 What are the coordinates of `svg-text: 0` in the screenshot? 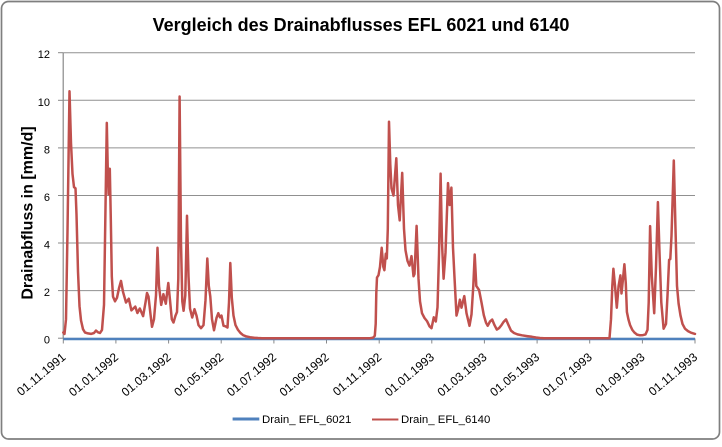 It's located at (47, 341).